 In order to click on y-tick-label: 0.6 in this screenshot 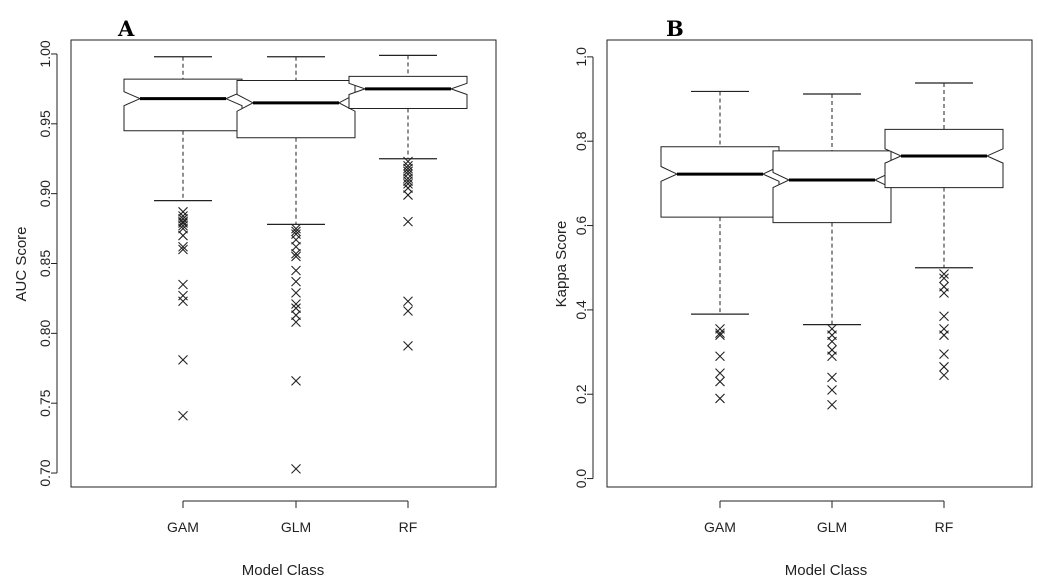, I will do `click(581, 226)`.